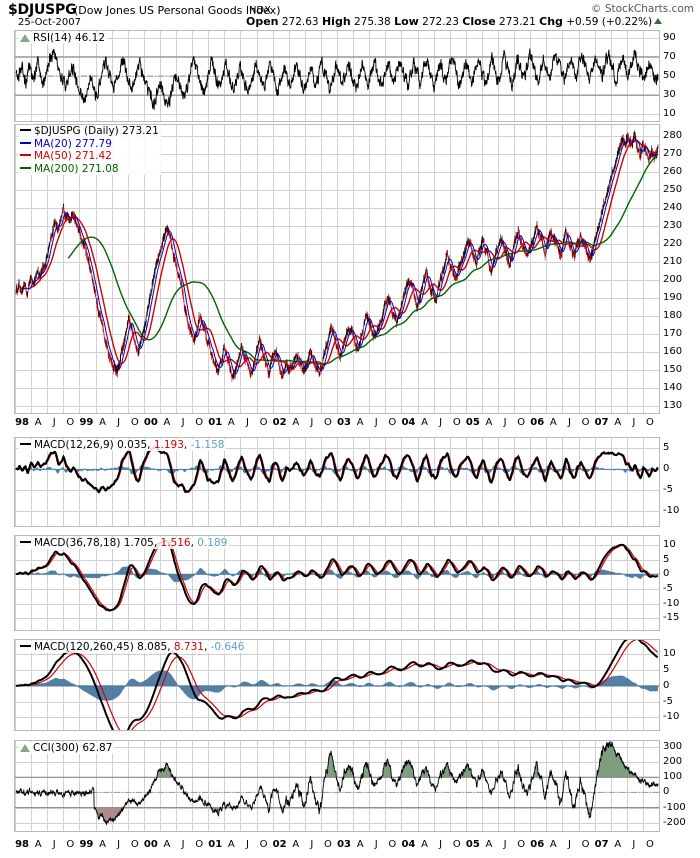 The height and width of the screenshot is (858, 700). Describe the element at coordinates (666, 574) in the screenshot. I see `y-tick-label: 0` at that location.